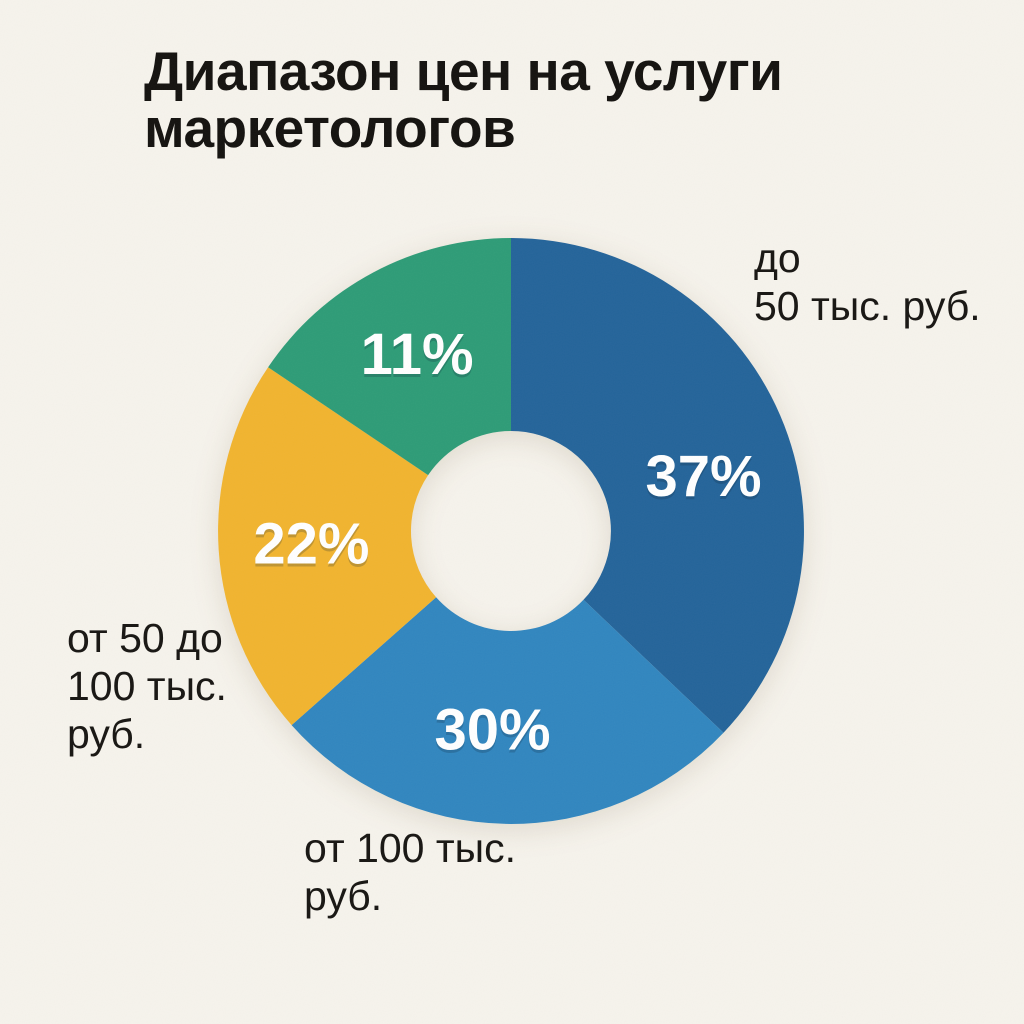 The height and width of the screenshot is (1024, 1024). What do you see at coordinates (410, 848) in the screenshot?
I see `slice-label-line: от 100 тыс.` at bounding box center [410, 848].